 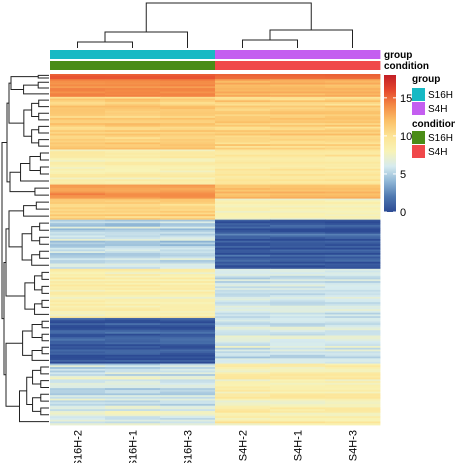 I want to click on annotation-label-condition: condition, so click(x=406, y=66).